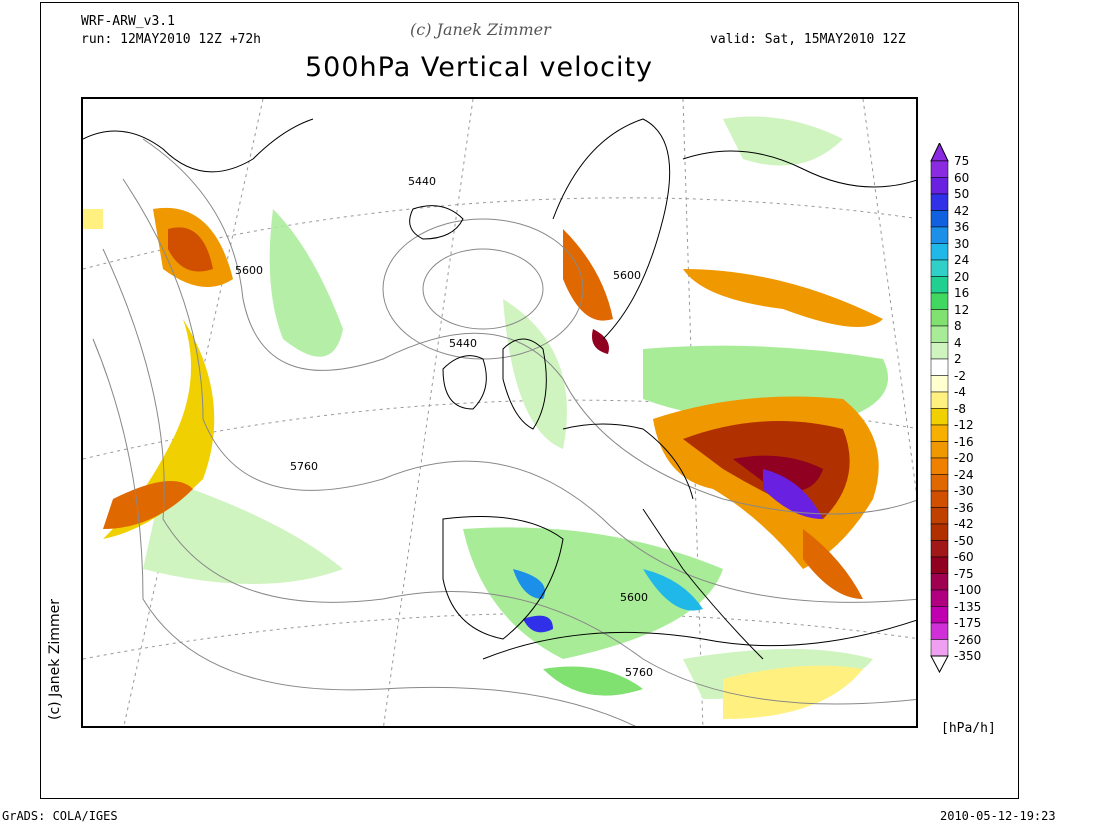 This screenshot has height=825, width=1100. I want to click on colorbar-tick-label: -24, so click(964, 474).